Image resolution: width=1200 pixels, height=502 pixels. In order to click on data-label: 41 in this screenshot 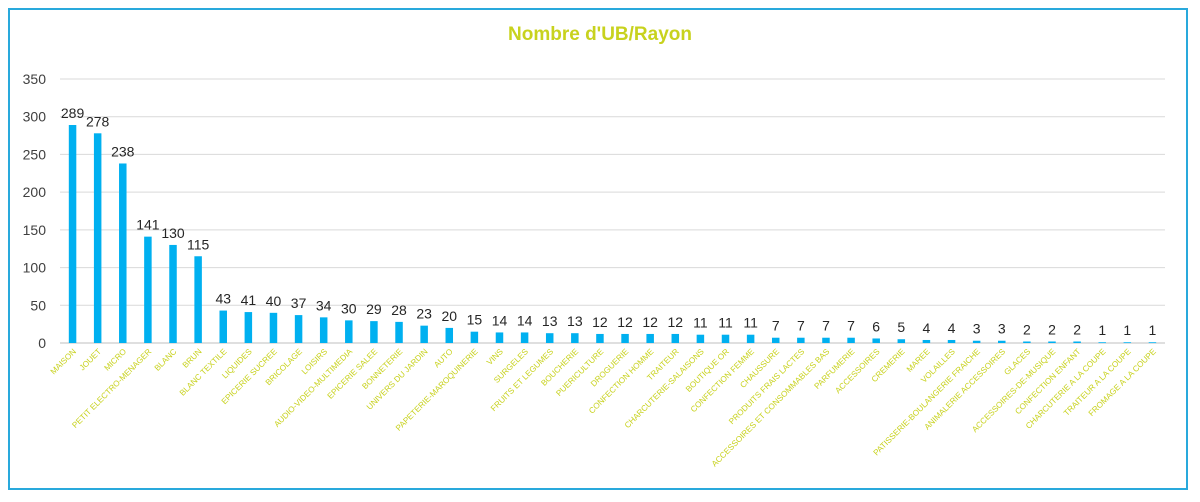, I will do `click(249, 300)`.